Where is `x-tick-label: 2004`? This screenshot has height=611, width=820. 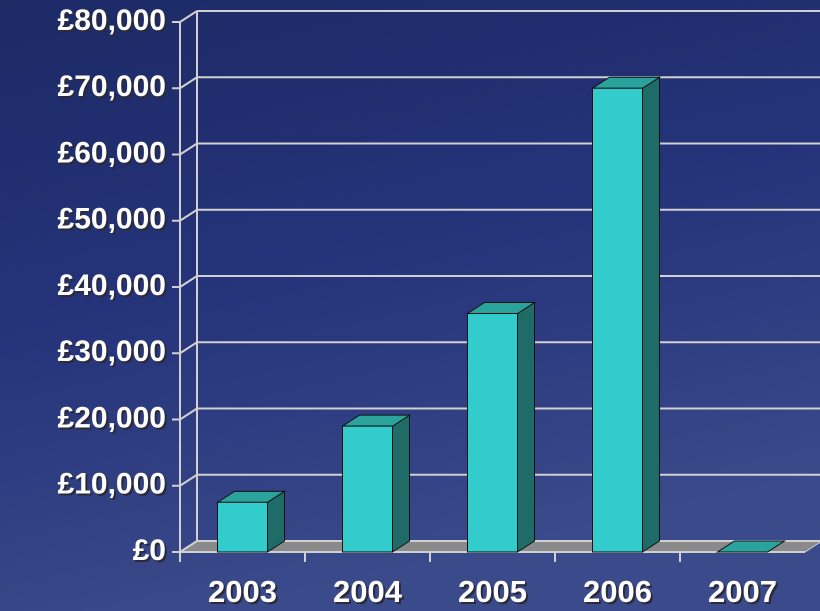
x-tick-label: 2004 is located at coordinates (368, 591).